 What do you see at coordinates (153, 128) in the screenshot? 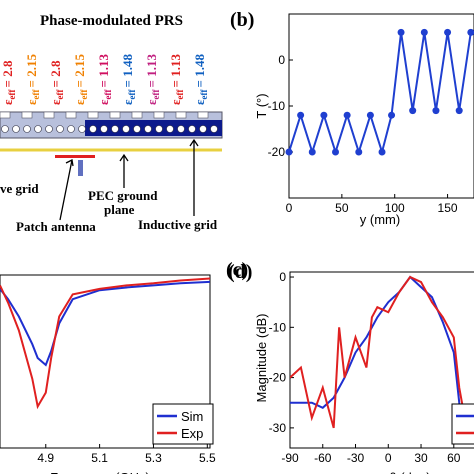
I see `inductive-region` at bounding box center [153, 128].